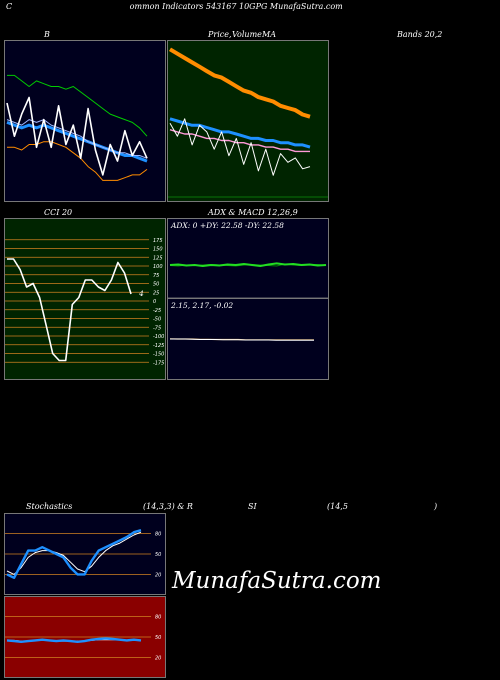  I want to click on bollinger-middle-band, so click(77, 141).